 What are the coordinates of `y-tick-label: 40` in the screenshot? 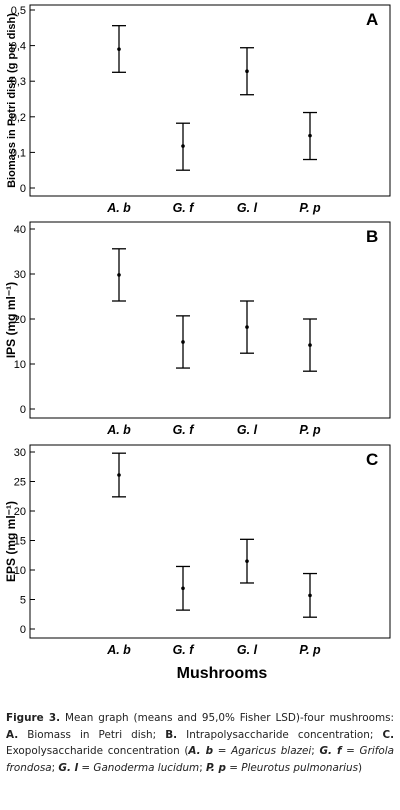 It's located at (20, 230).